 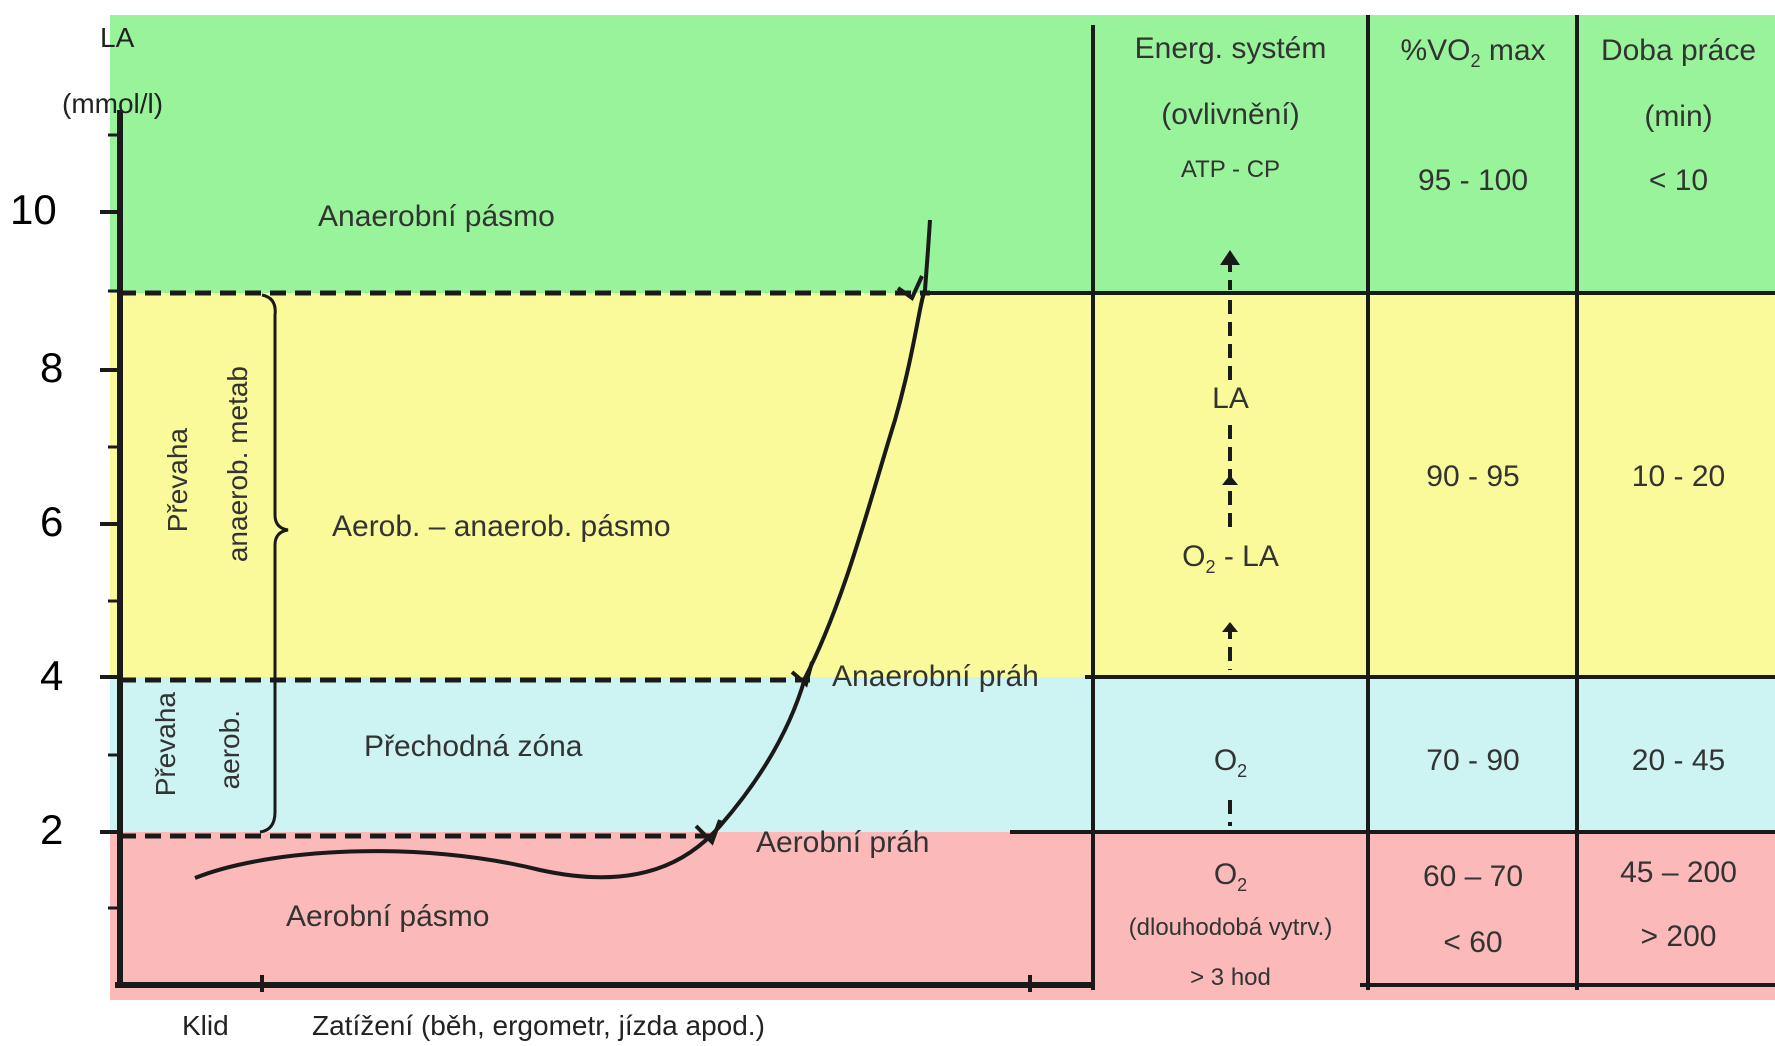 I want to click on zone-aerobic-label: Aerobní pásmo, so click(x=388, y=916).